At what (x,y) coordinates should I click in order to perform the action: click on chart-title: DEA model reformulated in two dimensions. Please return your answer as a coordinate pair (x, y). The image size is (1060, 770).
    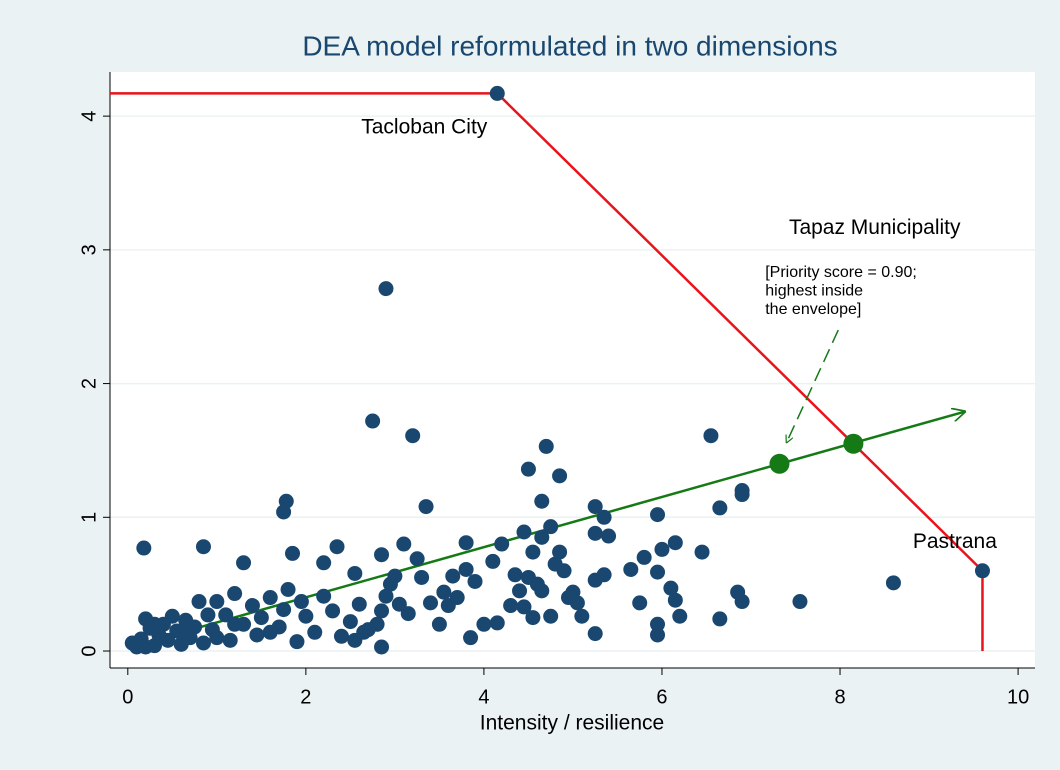
    Looking at the image, I should click on (569, 45).